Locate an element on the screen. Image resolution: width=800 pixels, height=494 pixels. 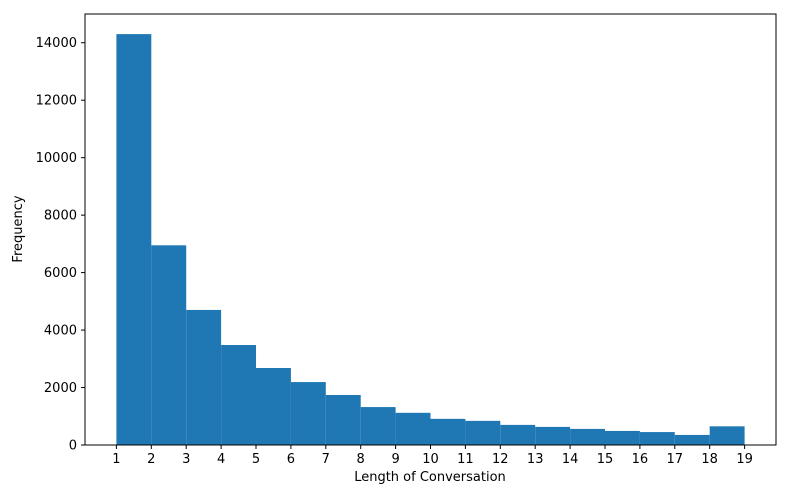
x-tick-label: 13 is located at coordinates (535, 459).